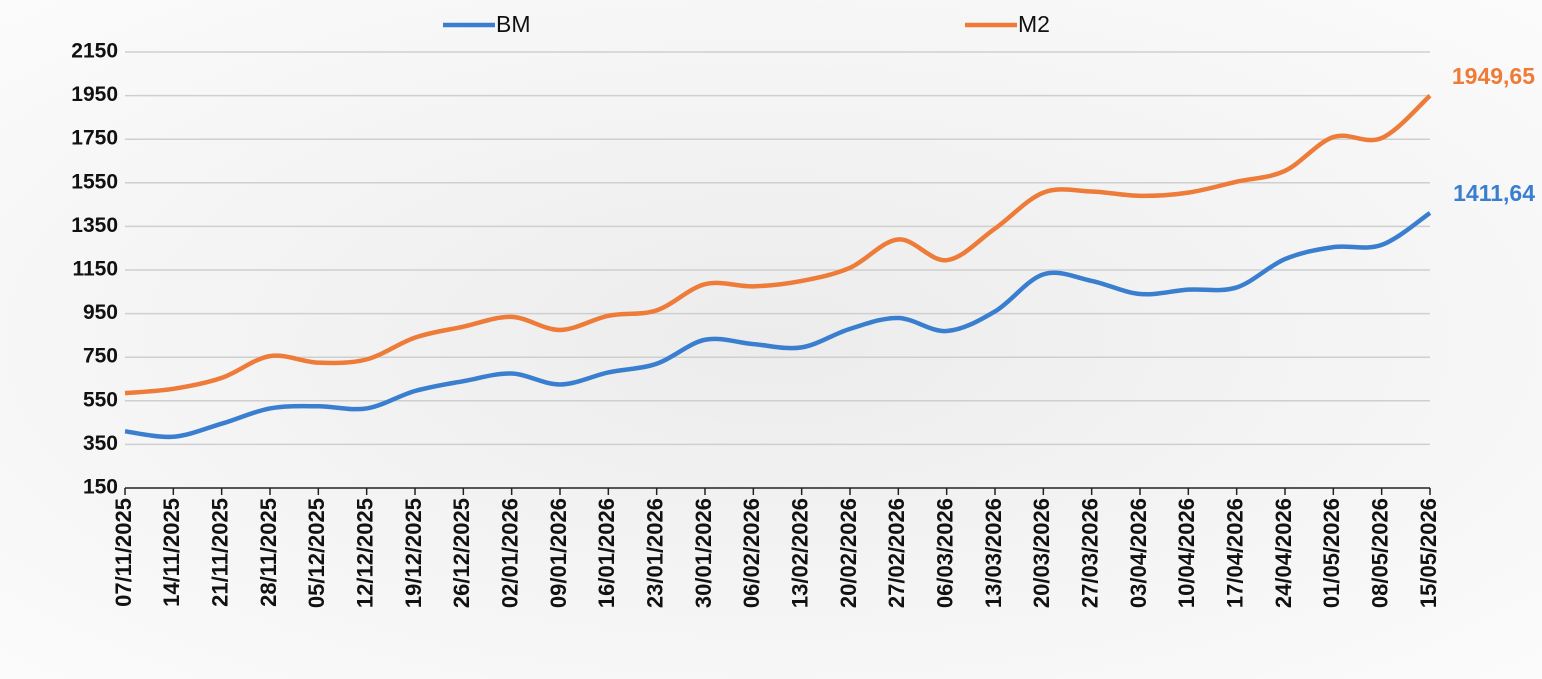  Describe the element at coordinates (1007, 24) in the screenshot. I see `legend-item: M2` at that location.